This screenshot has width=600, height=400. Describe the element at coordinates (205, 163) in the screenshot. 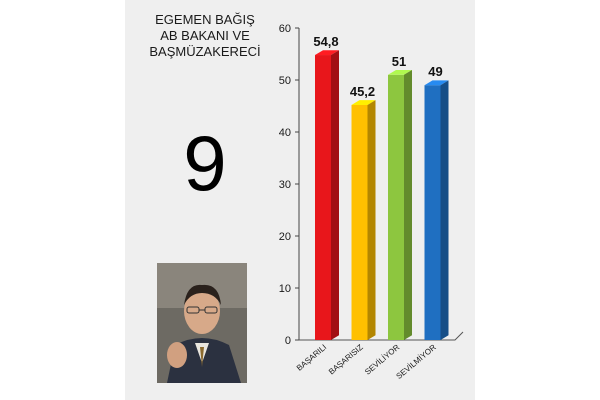

I see `rank-number: 9` at that location.